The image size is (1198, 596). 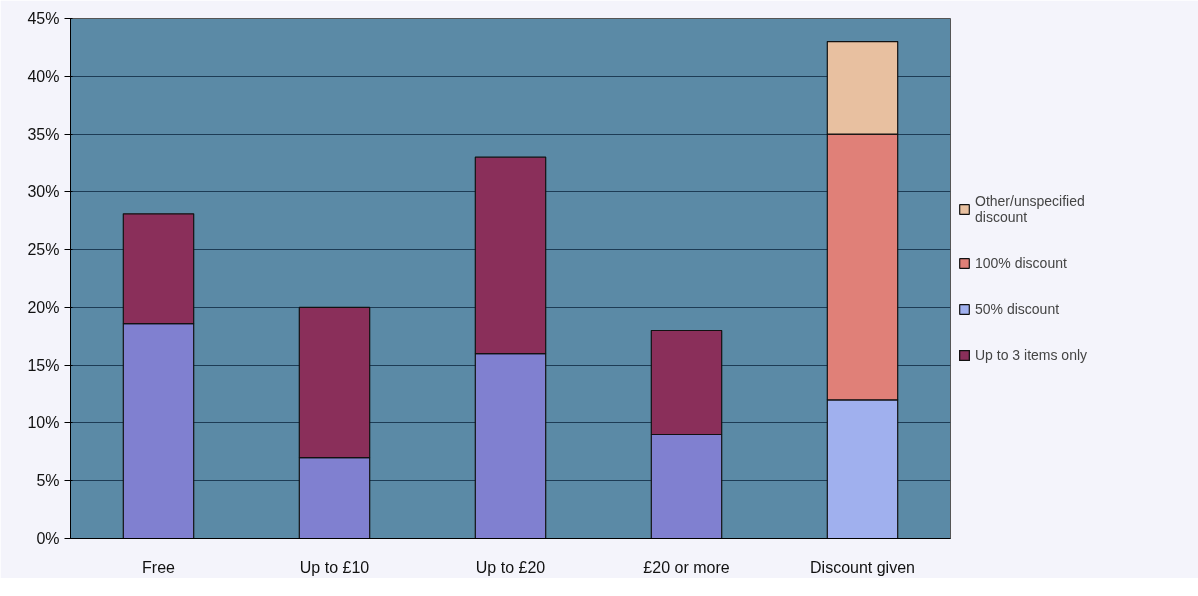 I want to click on x-tick-label: Discount given, so click(x=862, y=567).